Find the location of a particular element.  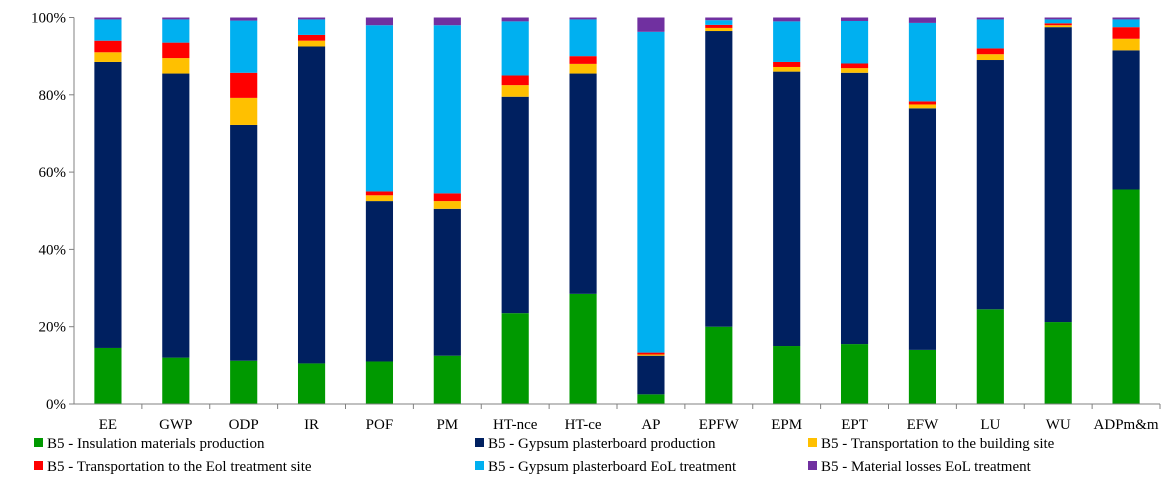

x-tick-label: PM is located at coordinates (447, 425).